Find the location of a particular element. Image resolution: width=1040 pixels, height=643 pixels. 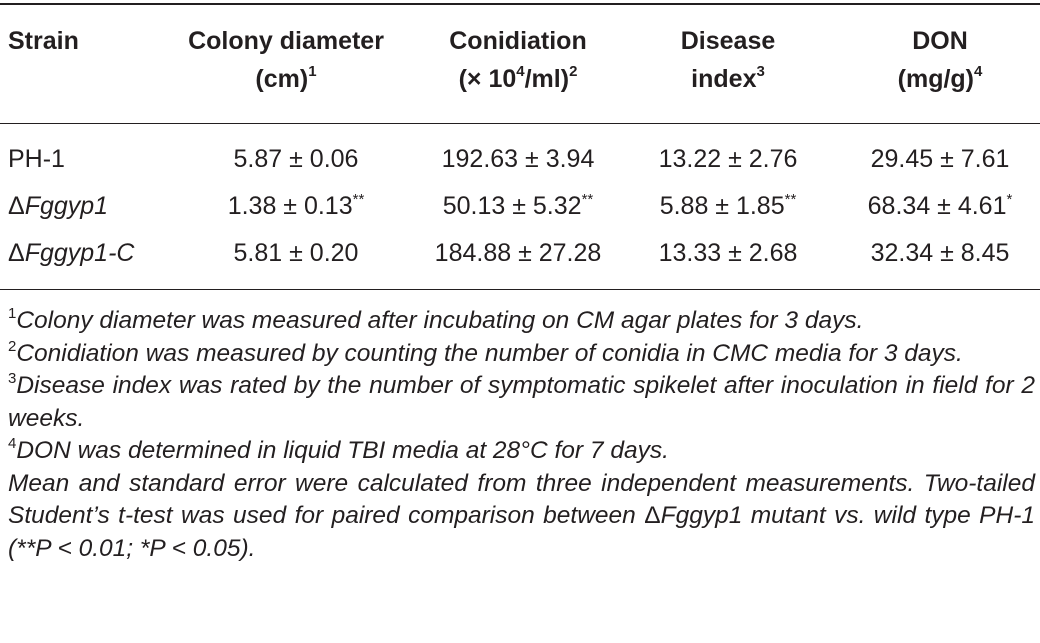

header-colony-diameter: Colony diameter (cm)1 is located at coordinates (286, 60).